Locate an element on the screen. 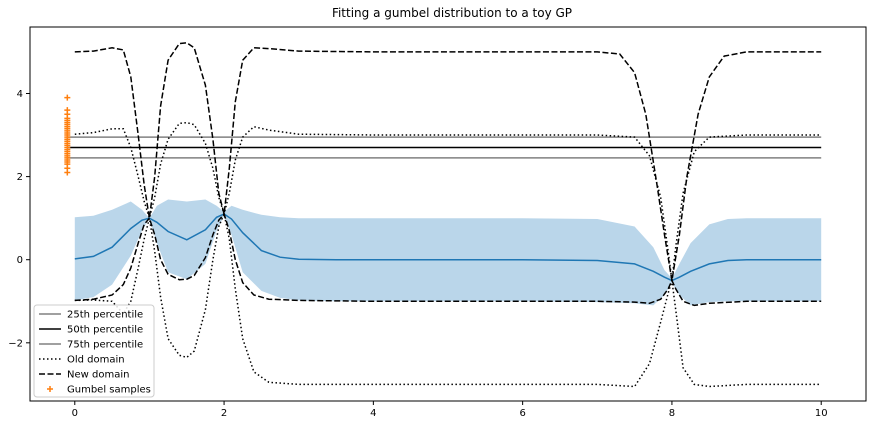 The width and height of the screenshot is (873, 427). x-tick-label: 4 is located at coordinates (373, 413).